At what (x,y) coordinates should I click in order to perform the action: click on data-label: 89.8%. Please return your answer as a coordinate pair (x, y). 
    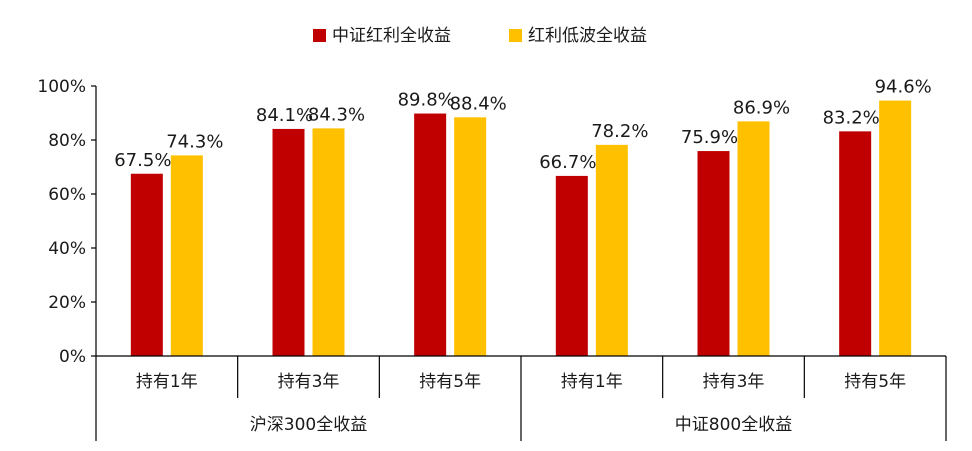
    Looking at the image, I should click on (426, 100).